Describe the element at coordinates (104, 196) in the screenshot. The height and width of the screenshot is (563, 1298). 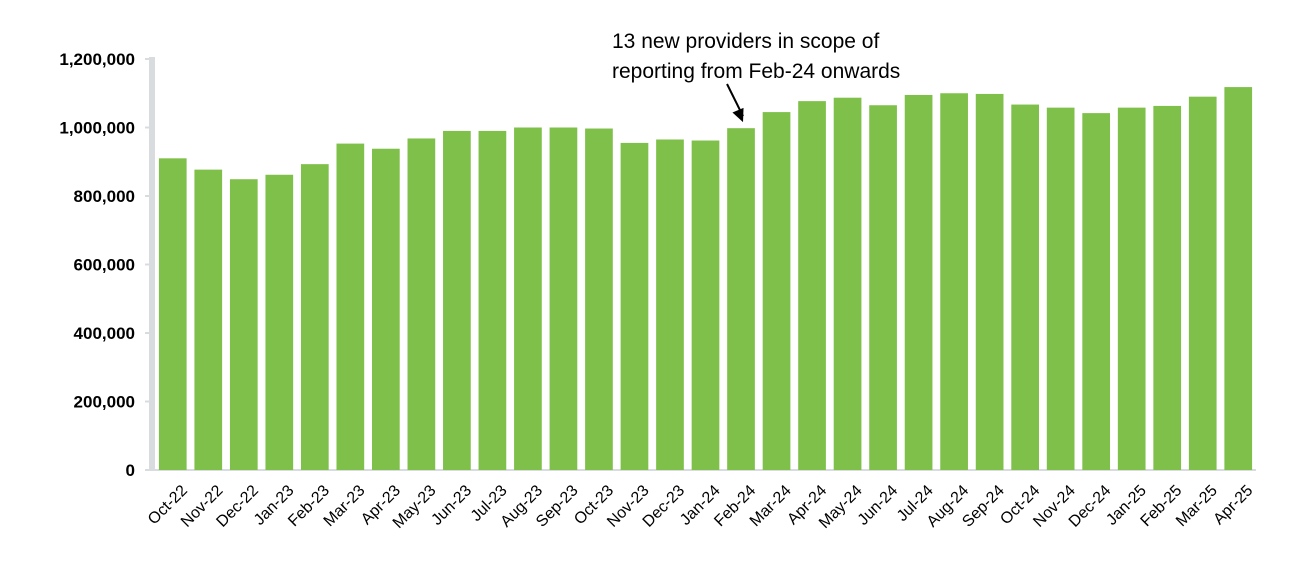
I see `y-tick-label: 800,000` at that location.